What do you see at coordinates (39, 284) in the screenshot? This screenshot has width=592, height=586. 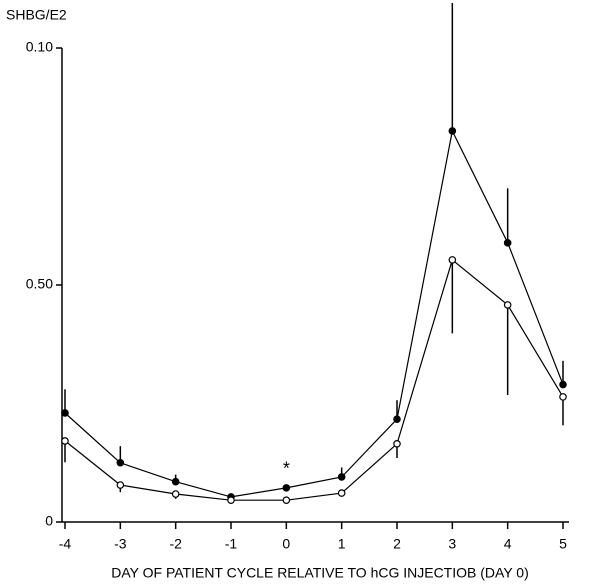 I see `y-tick-label: 0.50` at bounding box center [39, 284].